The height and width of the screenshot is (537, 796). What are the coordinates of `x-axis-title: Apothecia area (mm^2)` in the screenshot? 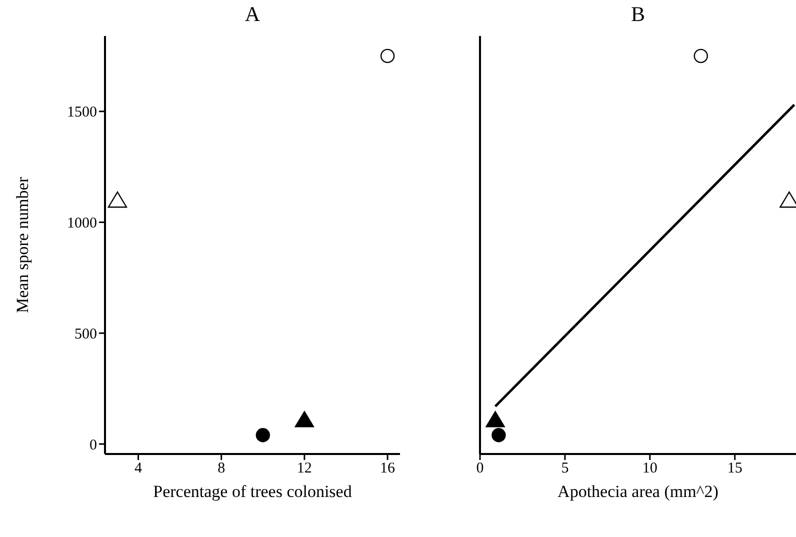 It's located at (638, 492).